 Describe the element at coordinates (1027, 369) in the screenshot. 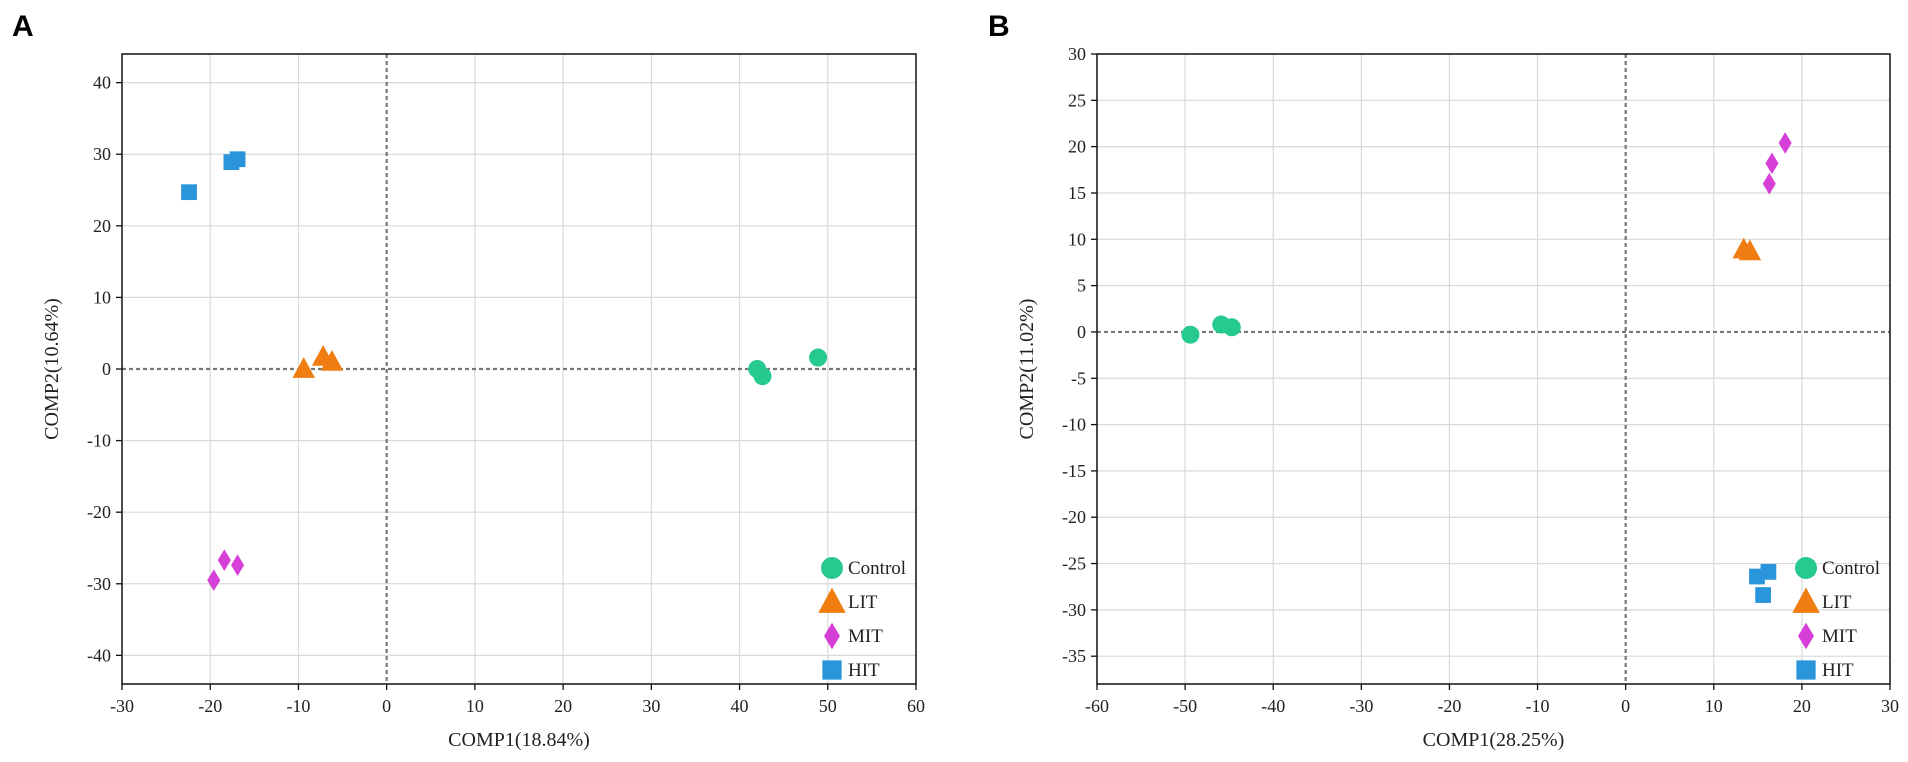

I see `panel-b-y-axis-title: COMP2(11.02%)` at that location.